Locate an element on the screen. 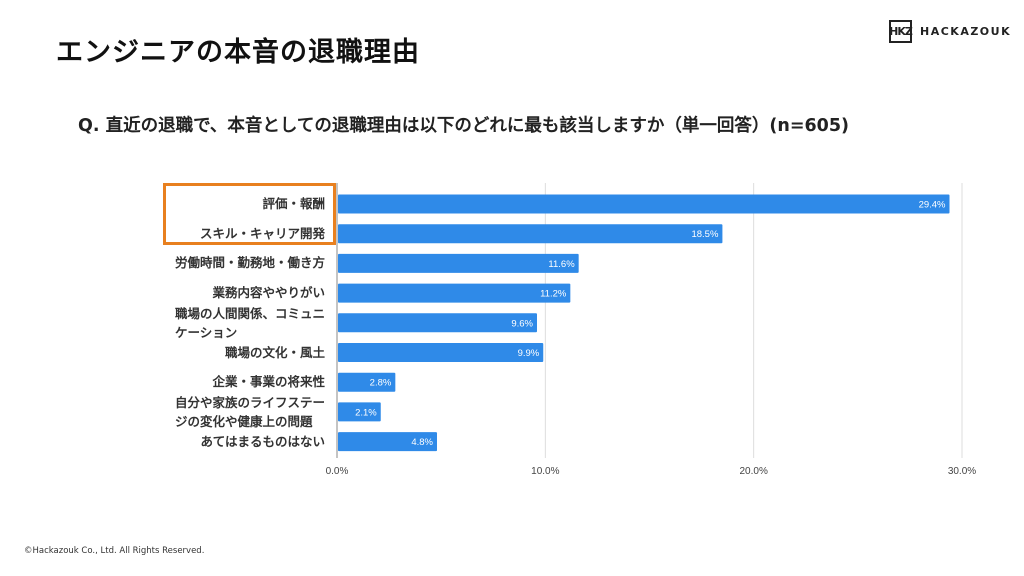 Image resolution: width=1024 pixels, height=576 pixels. category-label: 職場の文化・風土 is located at coordinates (274, 352).